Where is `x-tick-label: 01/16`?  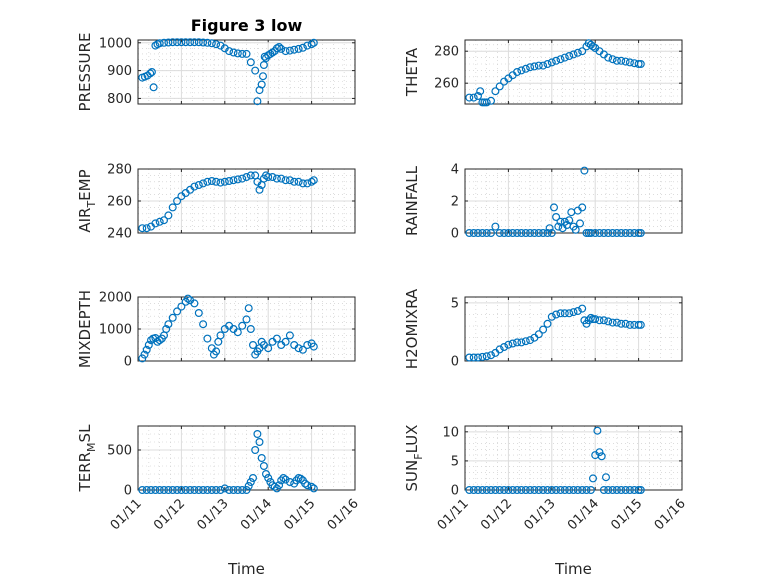
x-tick-label: 01/16 is located at coordinates (343, 514).